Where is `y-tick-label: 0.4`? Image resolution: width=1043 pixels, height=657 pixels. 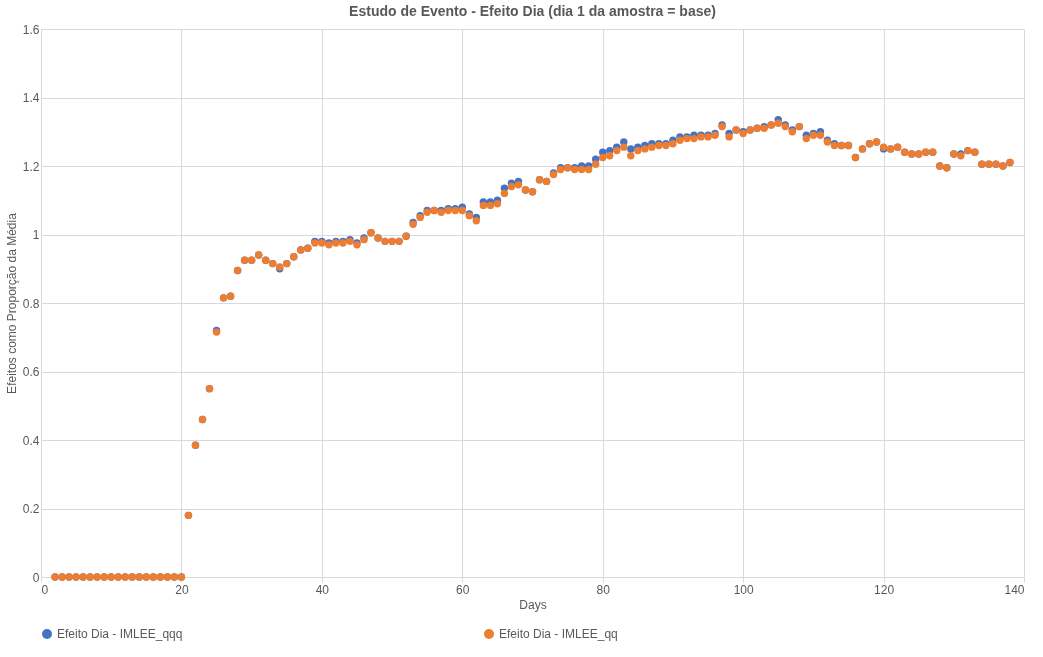
y-tick-label: 0.4 is located at coordinates (31, 440).